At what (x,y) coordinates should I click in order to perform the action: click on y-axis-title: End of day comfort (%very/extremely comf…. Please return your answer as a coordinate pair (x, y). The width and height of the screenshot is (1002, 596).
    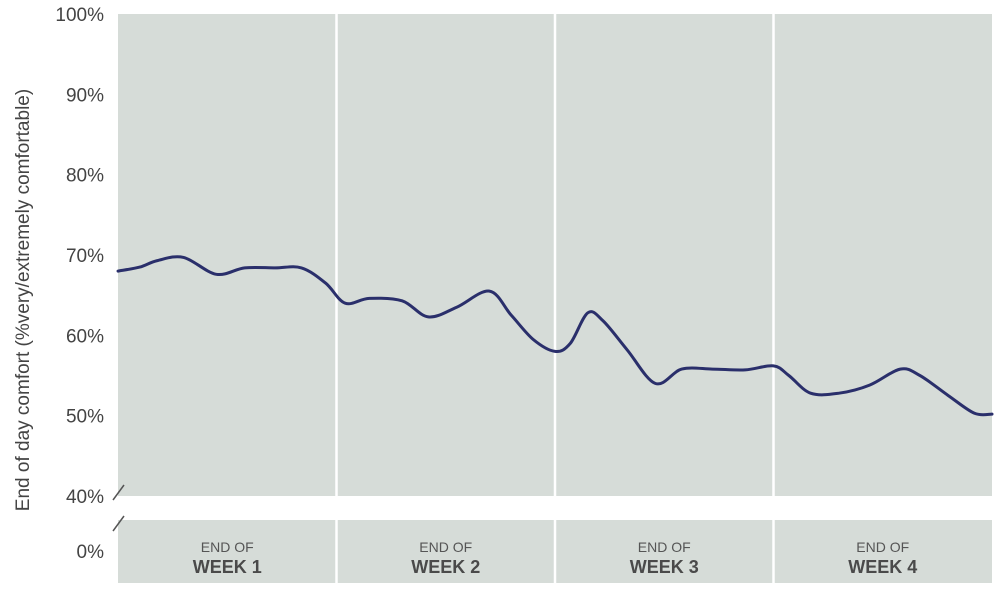
    Looking at the image, I should click on (23, 300).